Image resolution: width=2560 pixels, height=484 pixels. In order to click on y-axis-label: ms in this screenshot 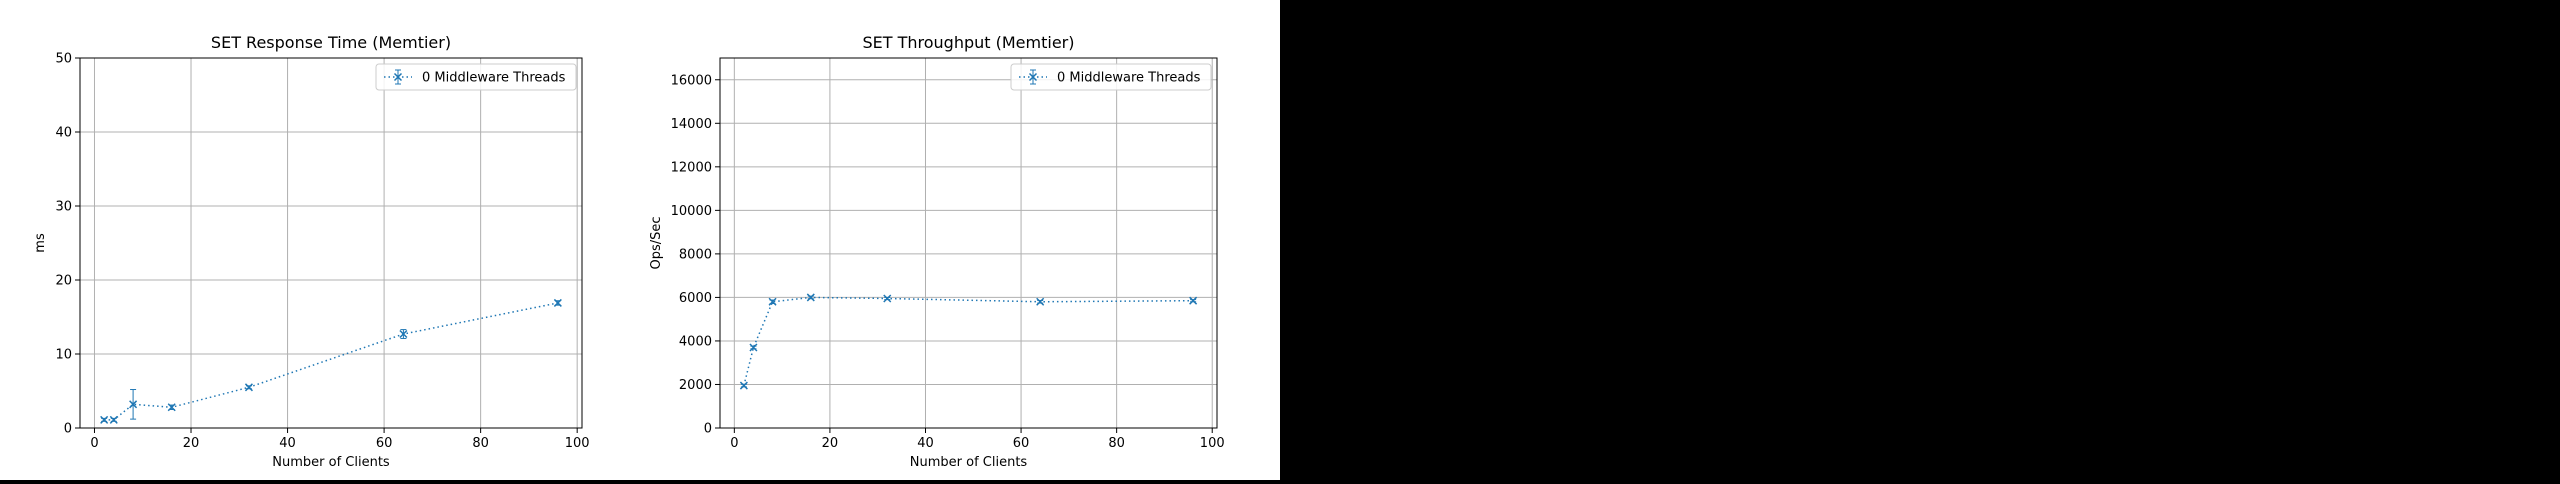, I will do `click(40, 243)`.